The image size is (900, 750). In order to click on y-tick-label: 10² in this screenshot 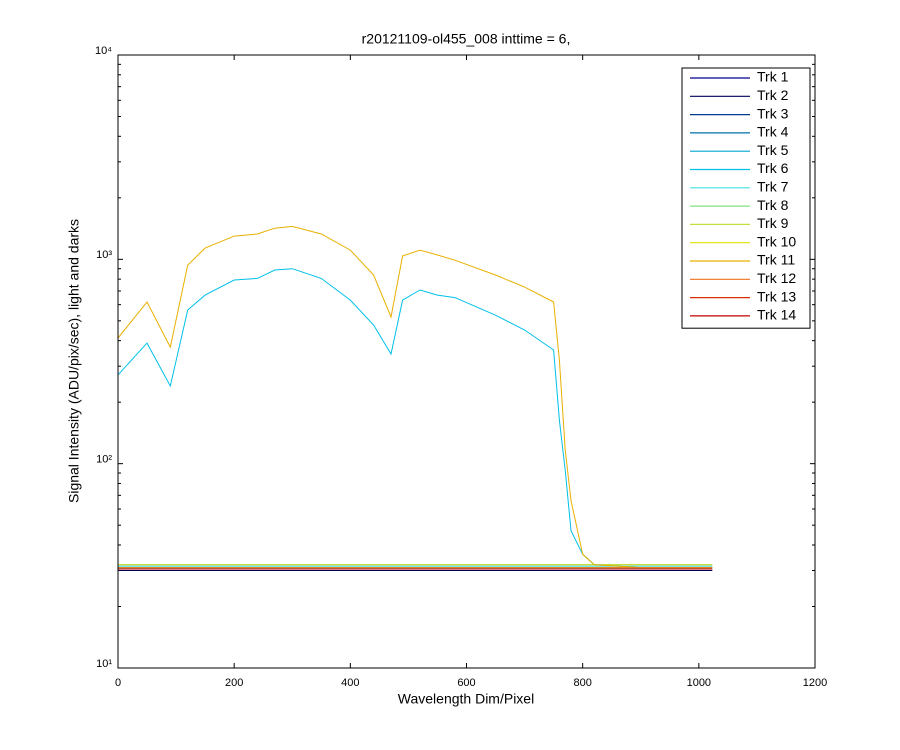, I will do `click(104, 460)`.